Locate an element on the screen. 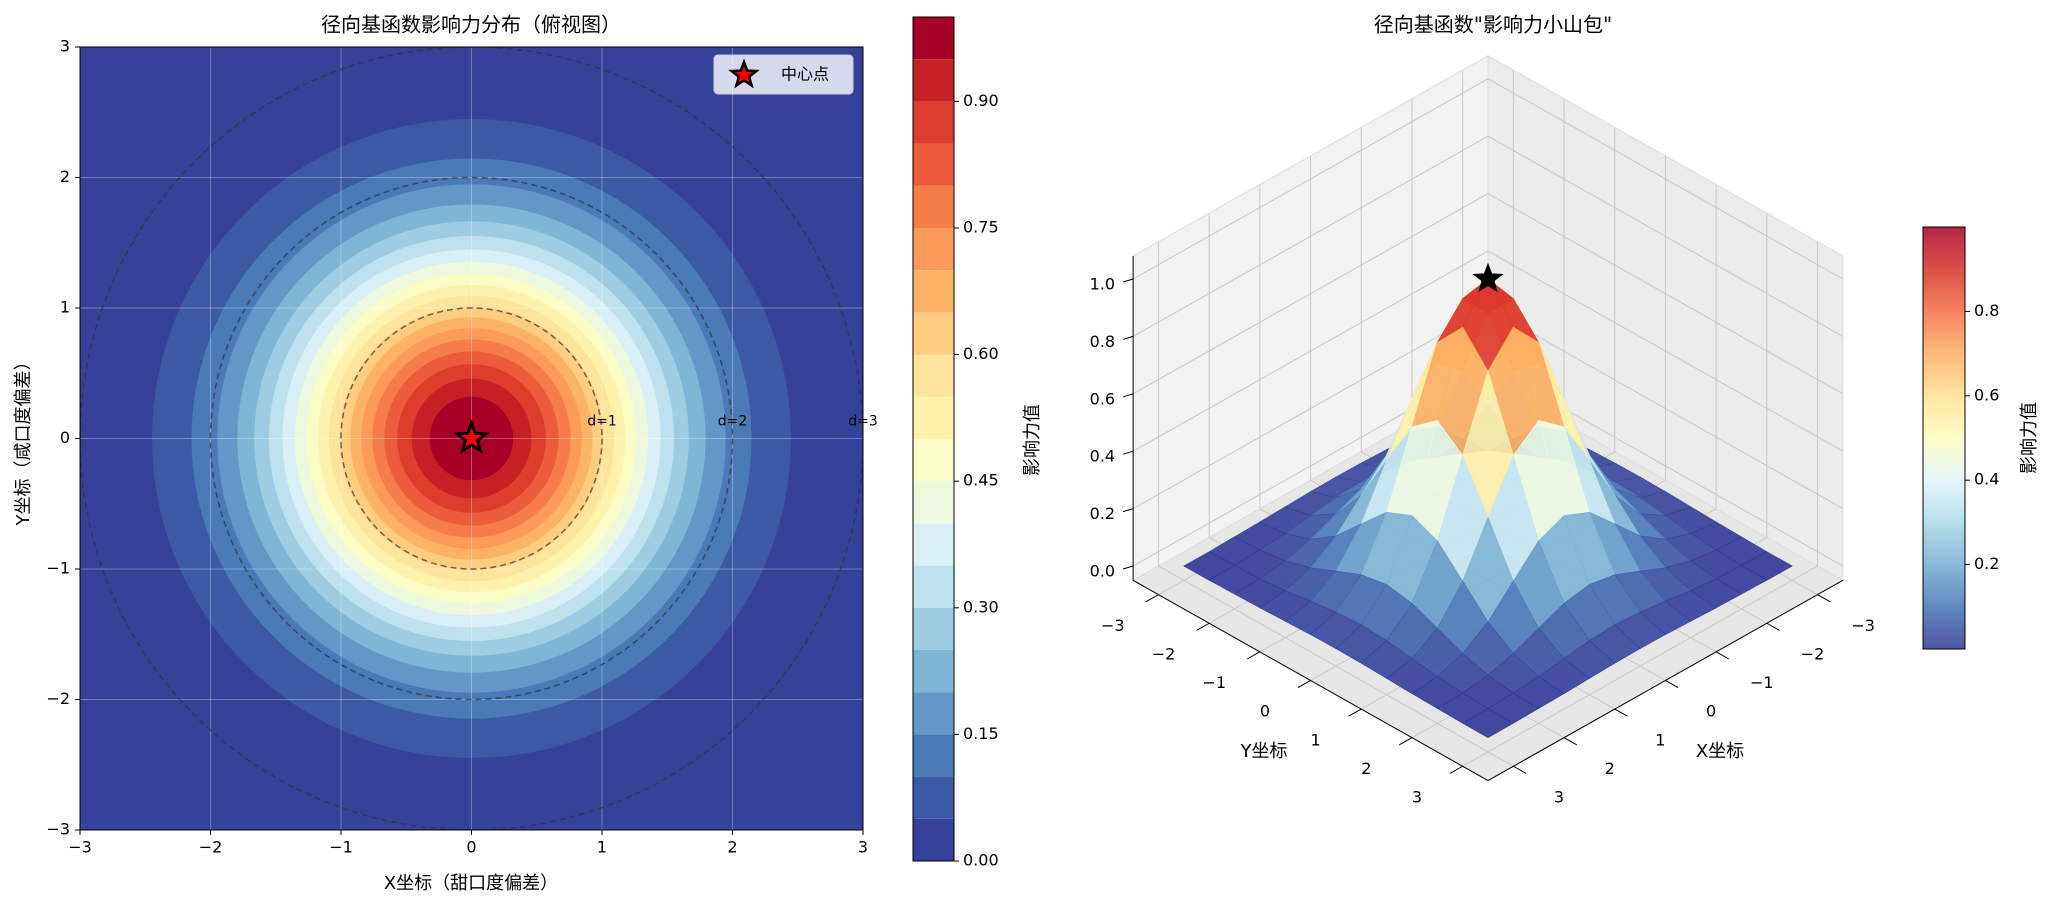 This screenshot has height=908, width=2054. reference-label: d=2 is located at coordinates (733, 422).